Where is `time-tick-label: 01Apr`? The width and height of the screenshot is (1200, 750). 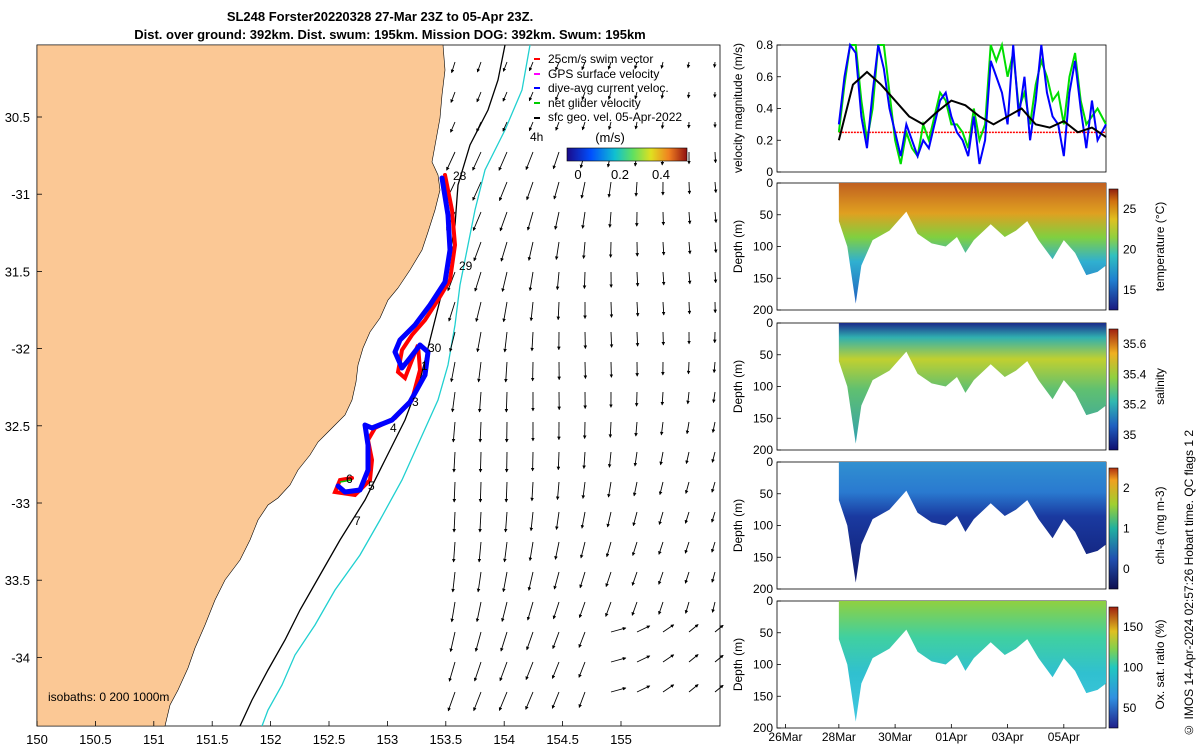 time-tick-label: 01Apr is located at coordinates (951, 737).